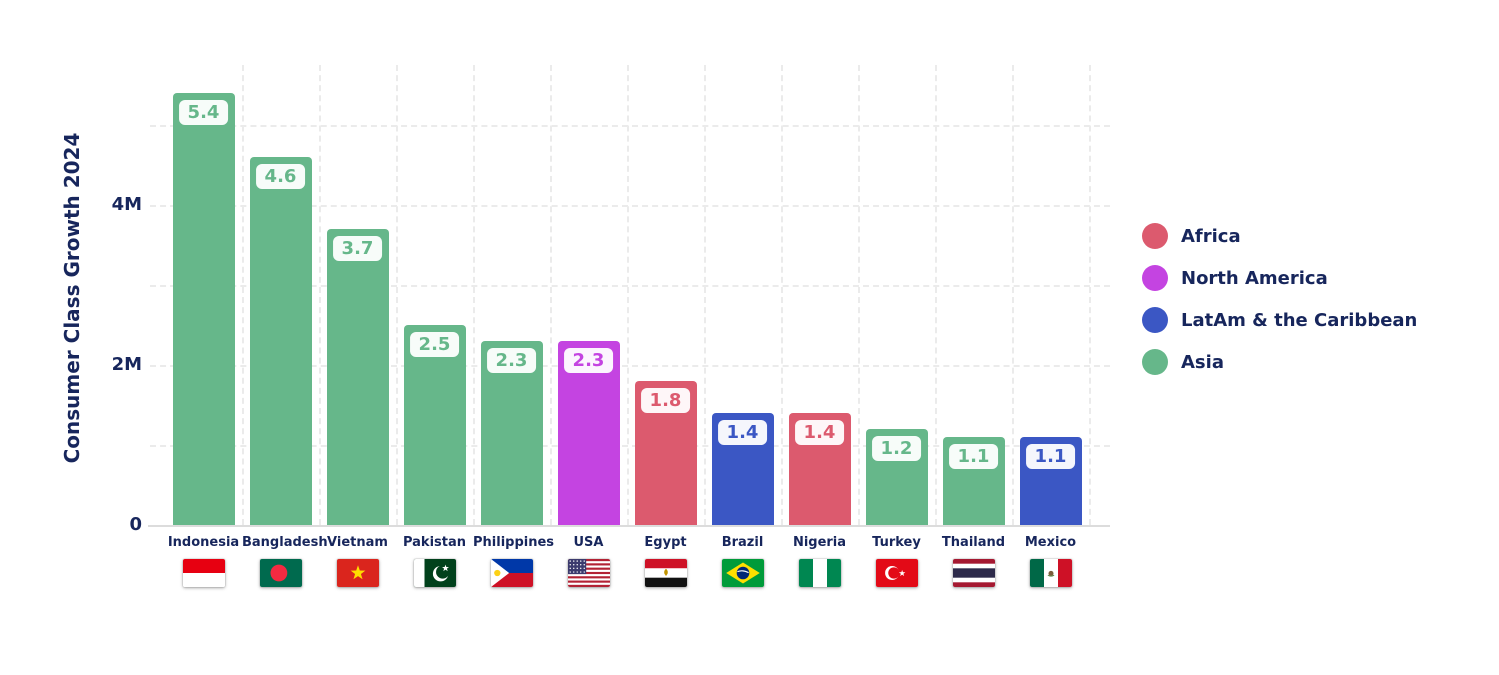 The width and height of the screenshot is (1499, 675). I want to click on bar-mexico: 1.1, so click(1050, 481).